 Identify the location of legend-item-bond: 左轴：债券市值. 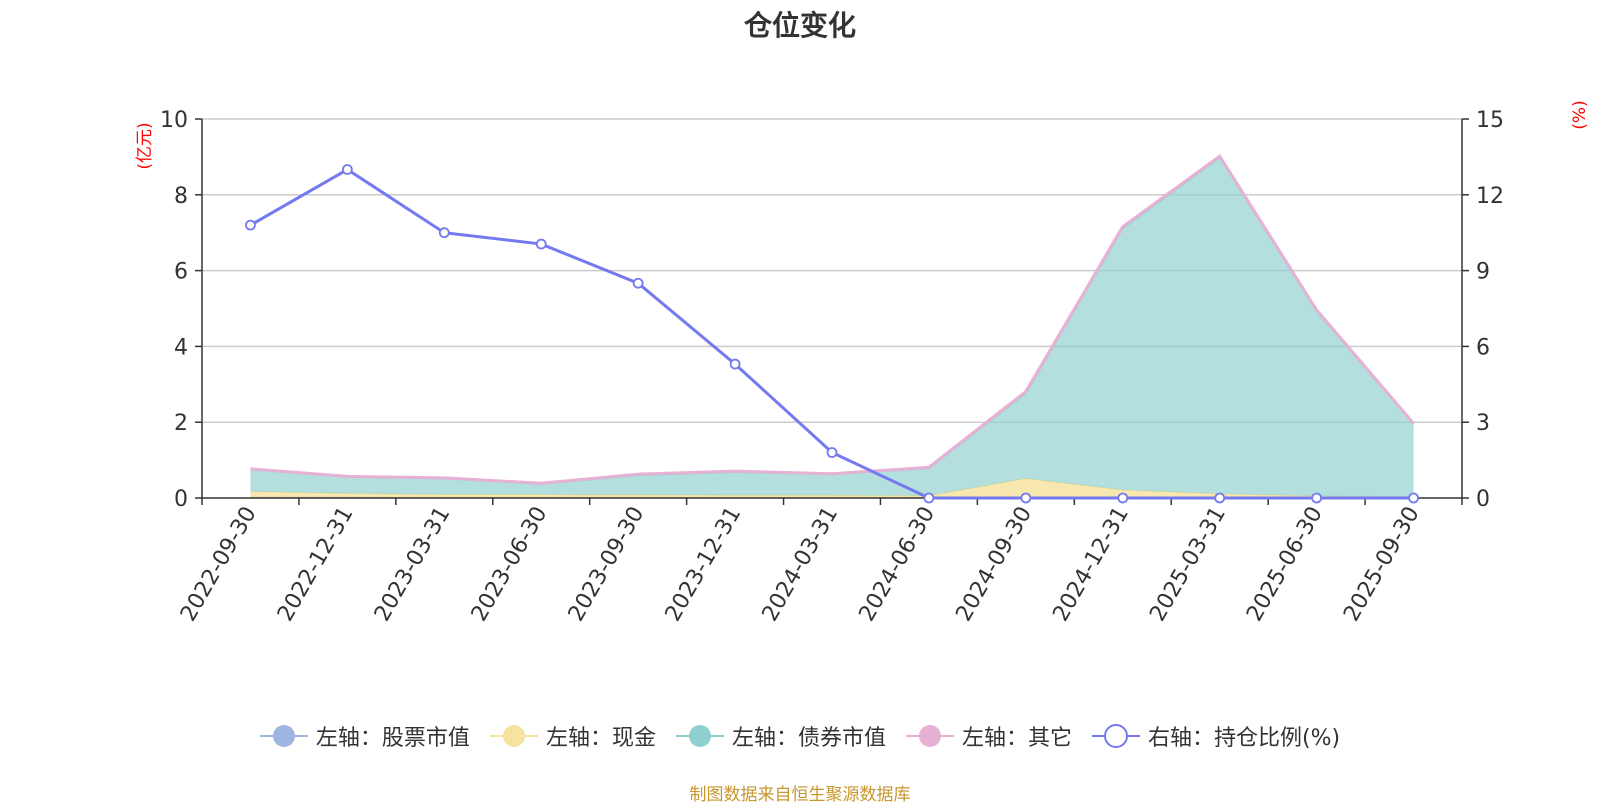
(780, 736).